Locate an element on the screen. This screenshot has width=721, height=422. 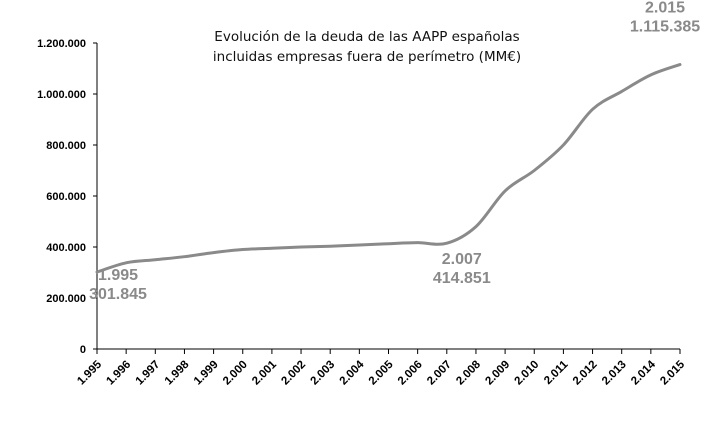
x-tick-label: 1.998 is located at coordinates (177, 372).